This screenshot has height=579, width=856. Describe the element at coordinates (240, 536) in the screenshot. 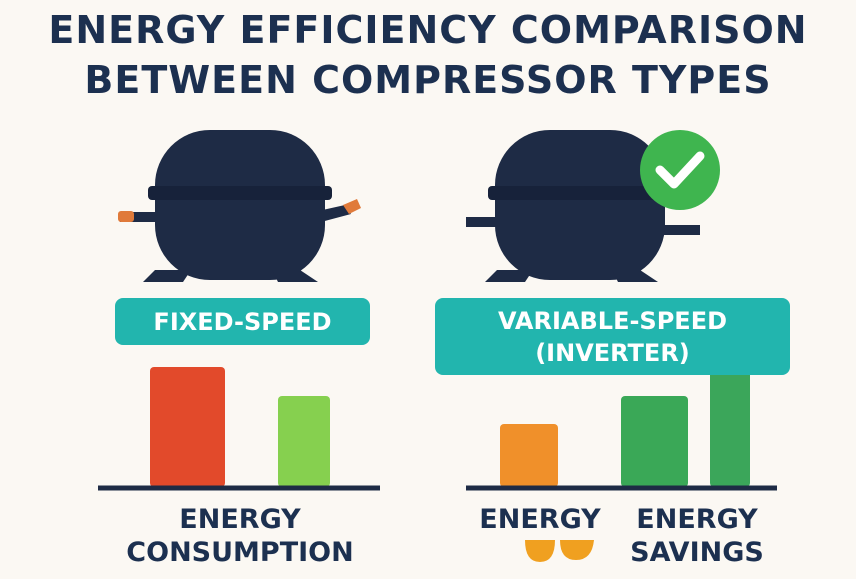

I see `caption: ENERGY CONSUMPTION` at that location.